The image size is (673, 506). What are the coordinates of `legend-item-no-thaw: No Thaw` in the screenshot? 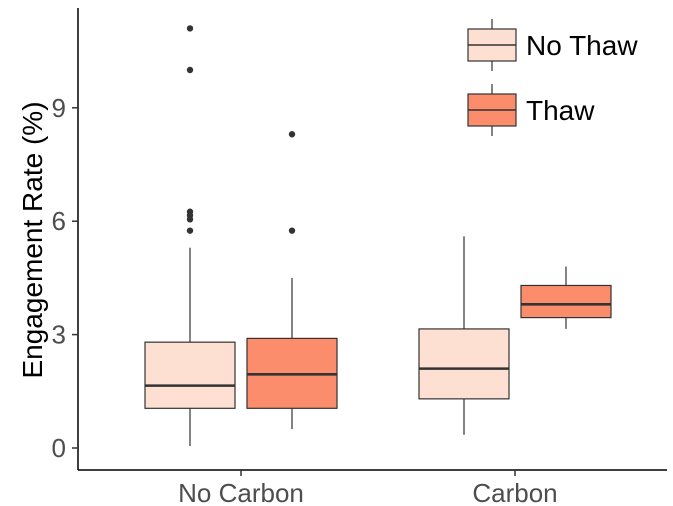 It's located at (552, 45).